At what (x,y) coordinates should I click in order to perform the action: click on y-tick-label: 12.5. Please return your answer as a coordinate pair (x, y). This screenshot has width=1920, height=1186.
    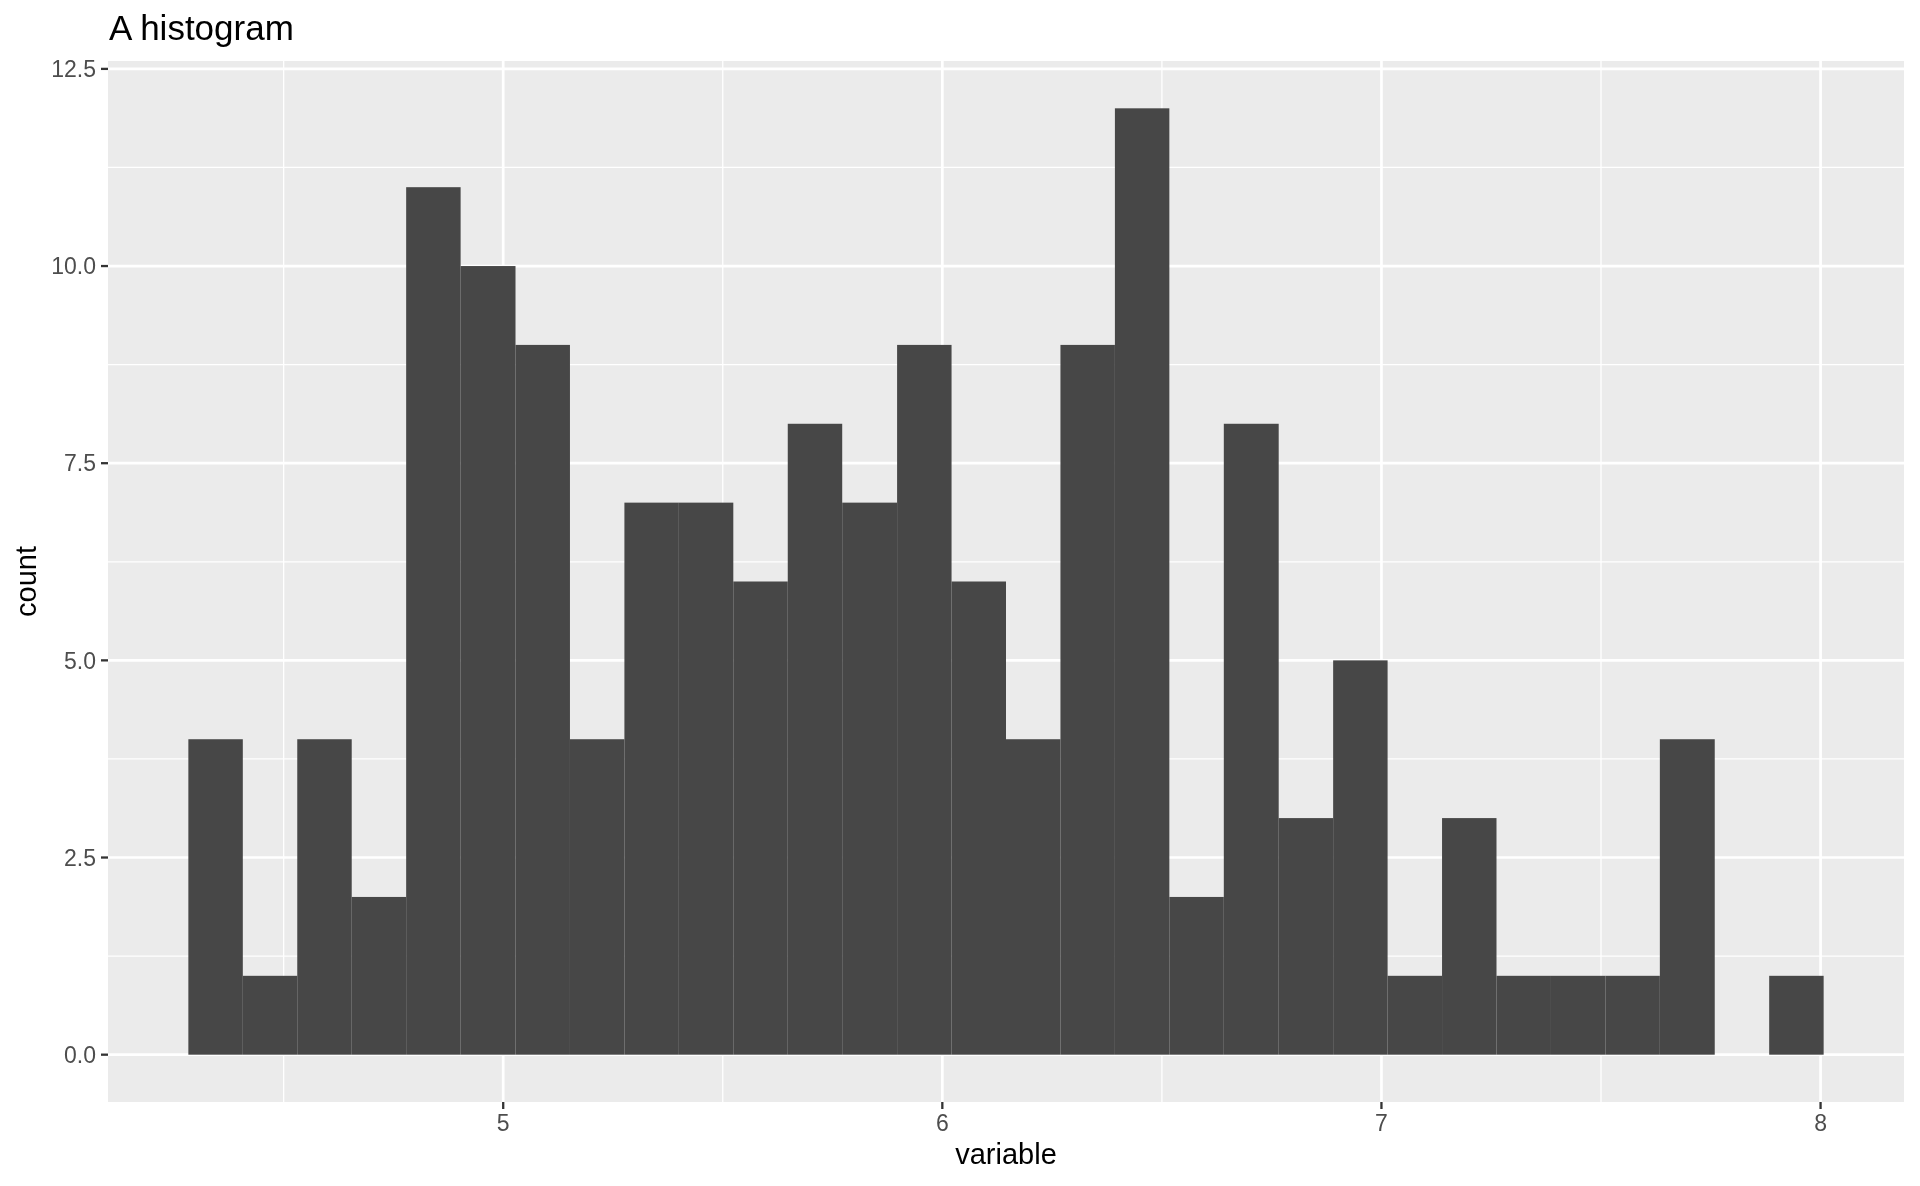
    Looking at the image, I should click on (73, 69).